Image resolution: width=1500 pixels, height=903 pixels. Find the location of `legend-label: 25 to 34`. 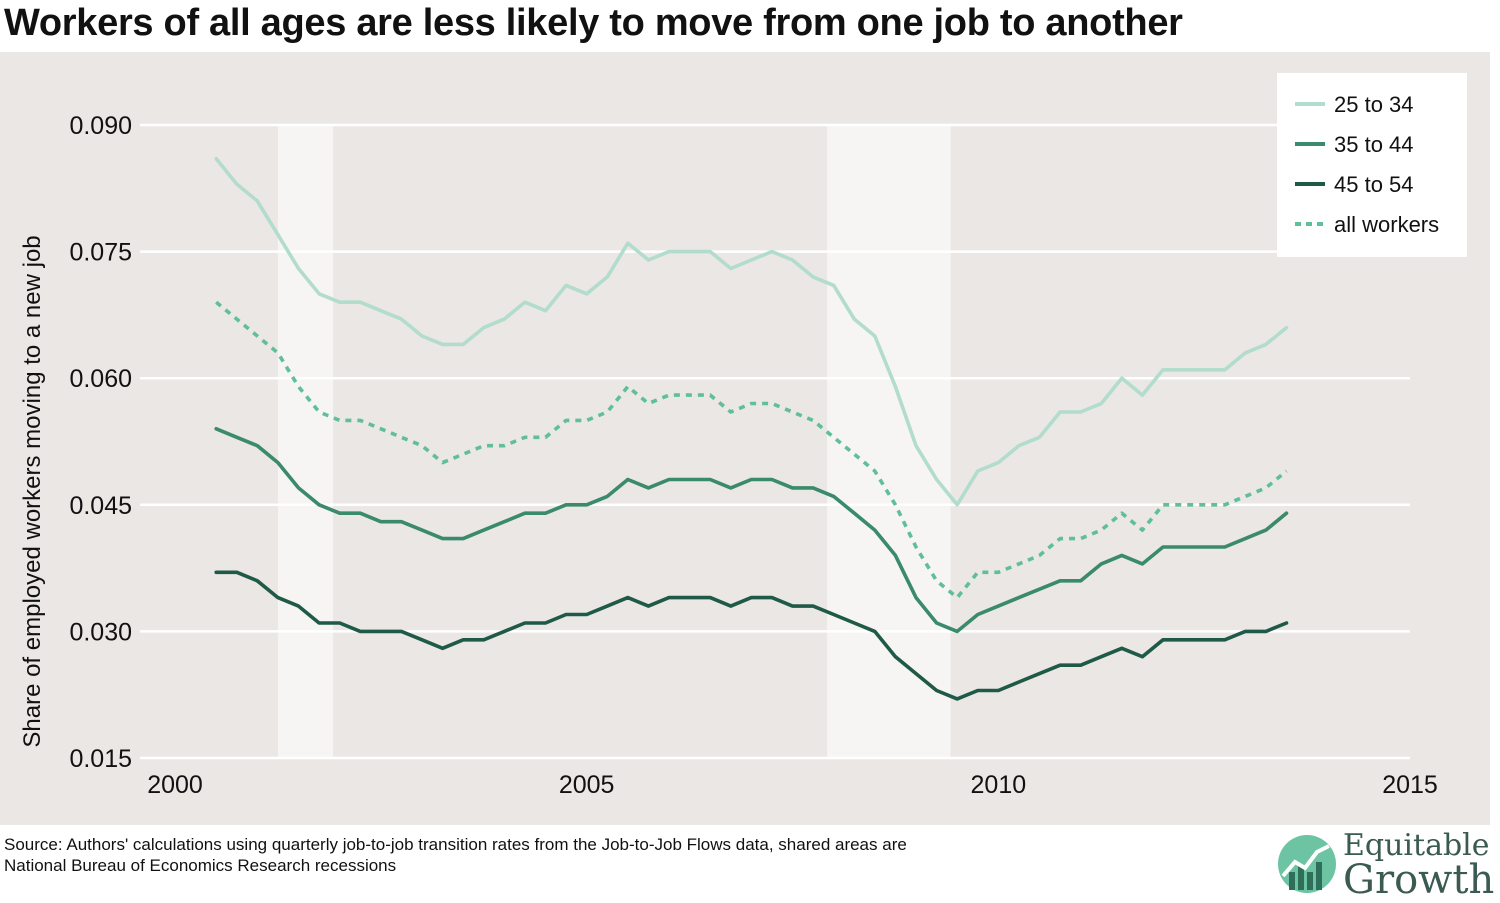

legend-label: 25 to 34 is located at coordinates (1374, 104).